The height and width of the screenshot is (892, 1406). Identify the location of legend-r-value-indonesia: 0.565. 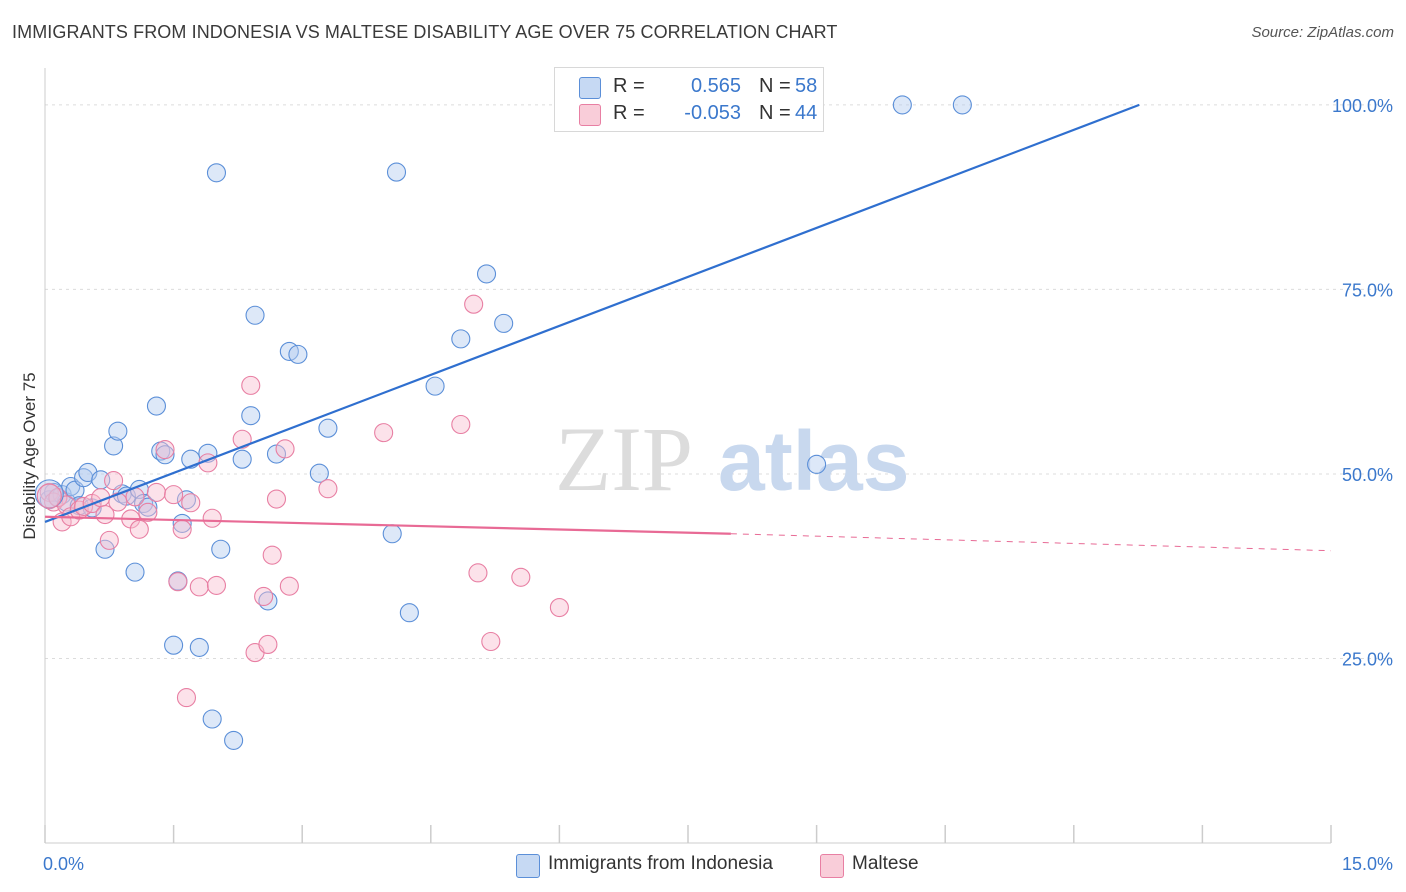
(715, 86).